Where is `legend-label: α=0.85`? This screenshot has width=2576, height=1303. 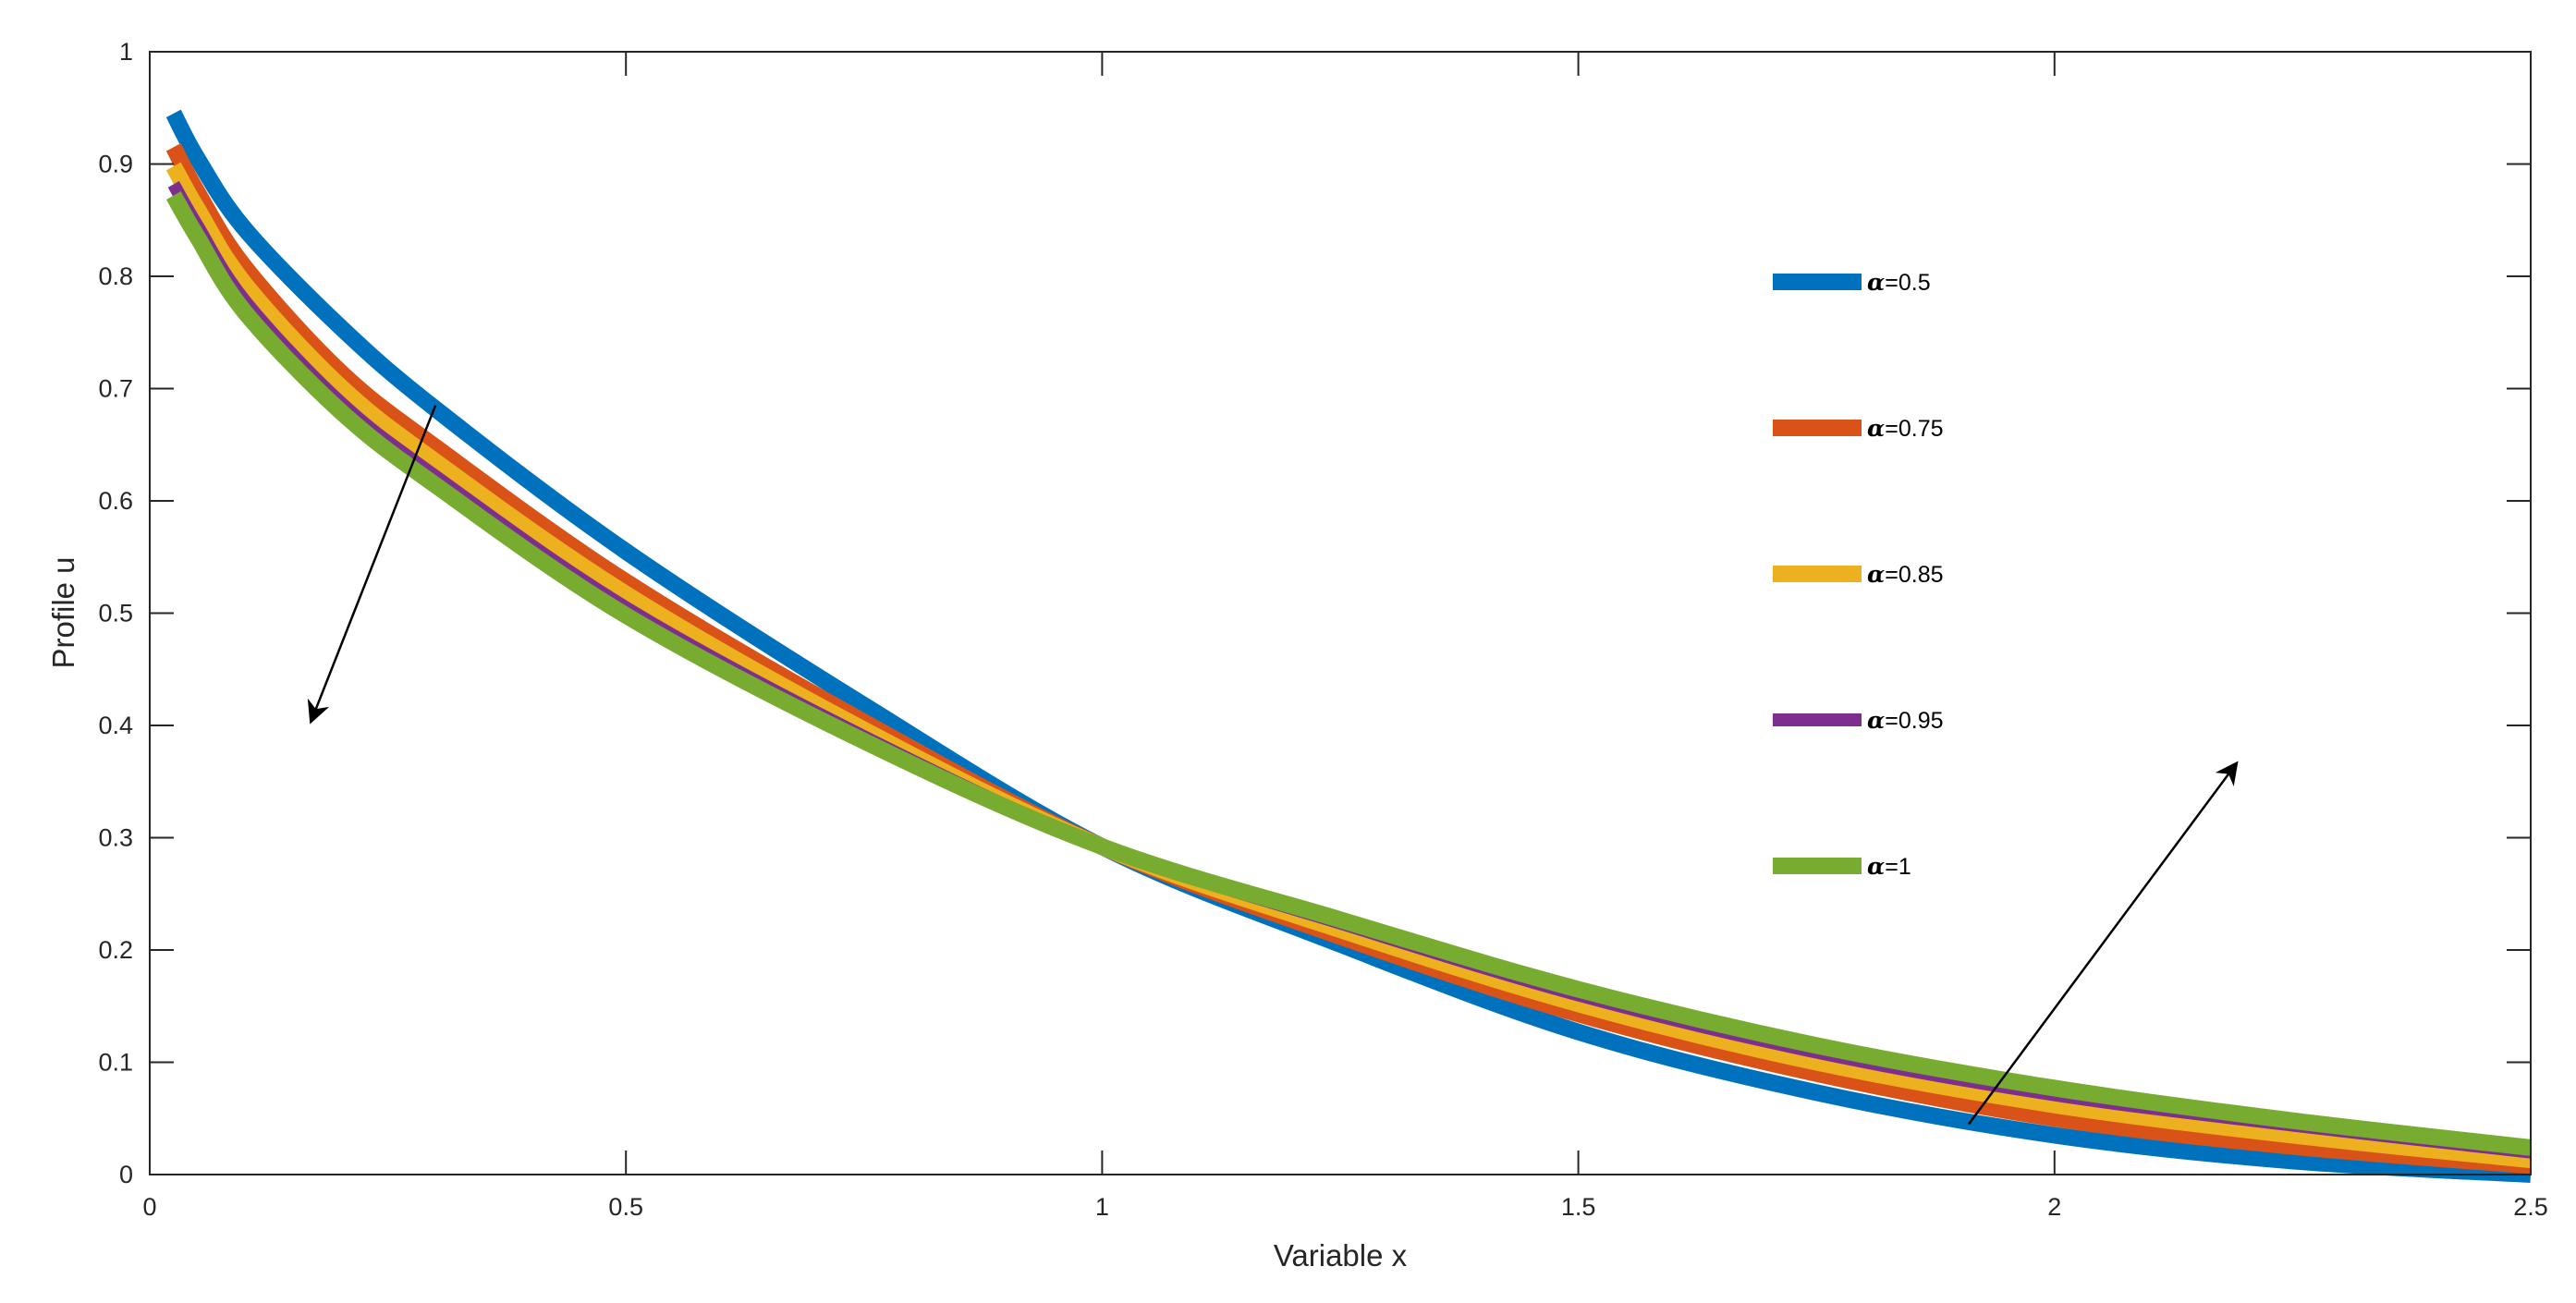
legend-label: α=0.85 is located at coordinates (1905, 574).